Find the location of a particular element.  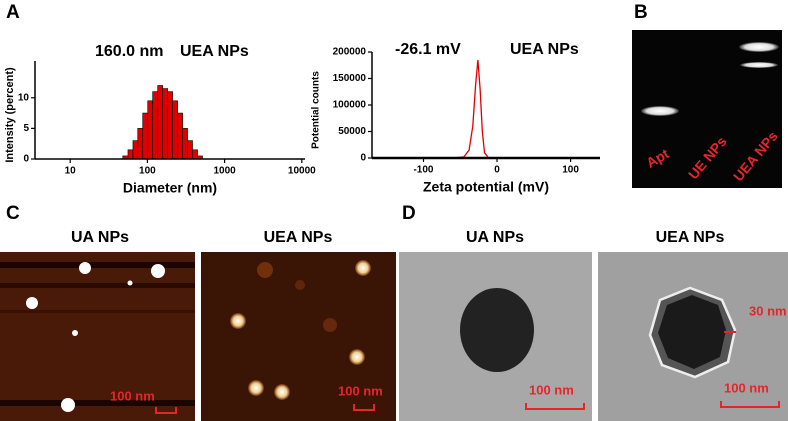

panel-label: D is located at coordinates (409, 213).